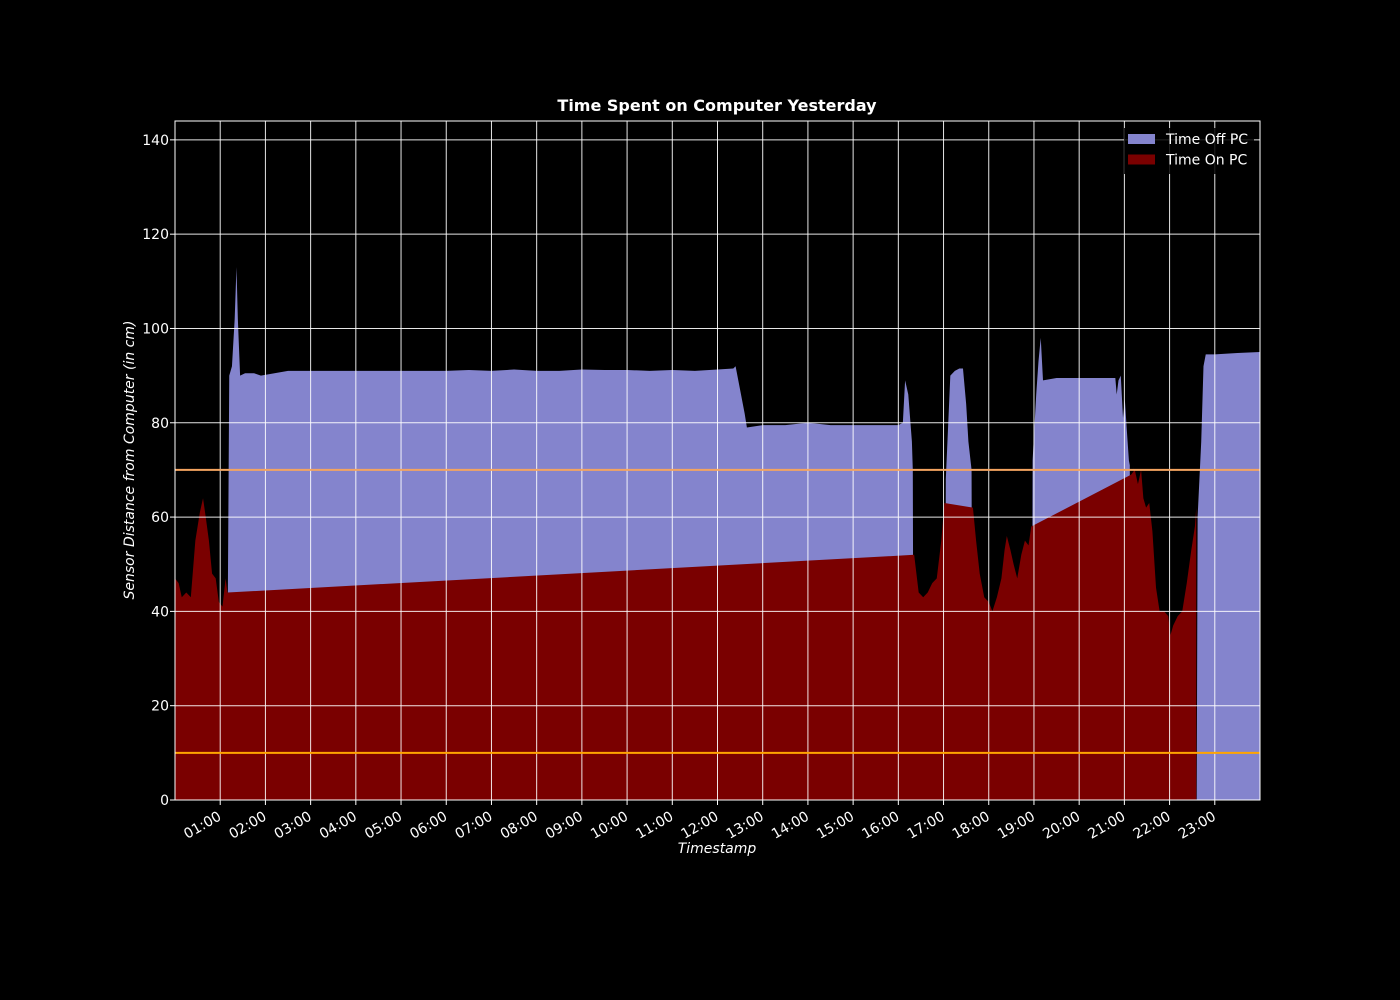 This screenshot has height=1000, width=1400. I want to click on chart-title: Time Spent on Computer Yesterday, so click(717, 105).